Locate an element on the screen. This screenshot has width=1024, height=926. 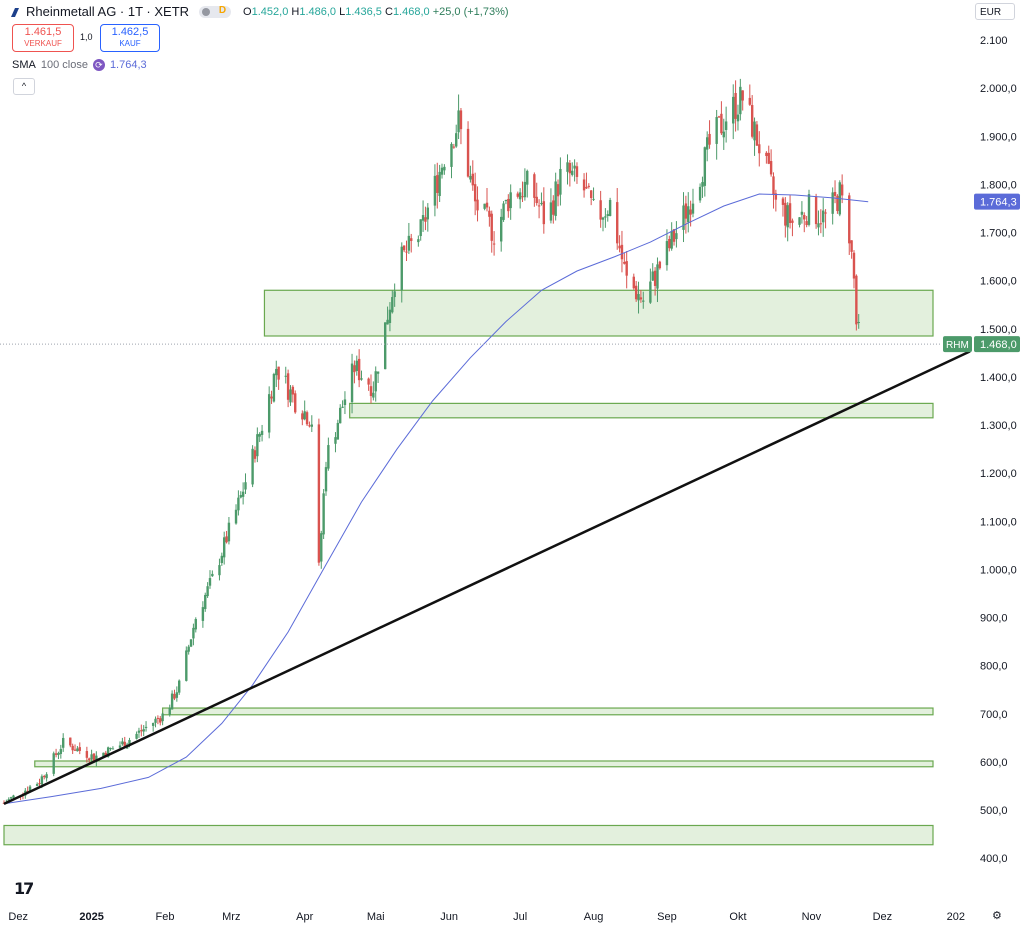
y-tick-label: 400,0 is located at coordinates (994, 859).